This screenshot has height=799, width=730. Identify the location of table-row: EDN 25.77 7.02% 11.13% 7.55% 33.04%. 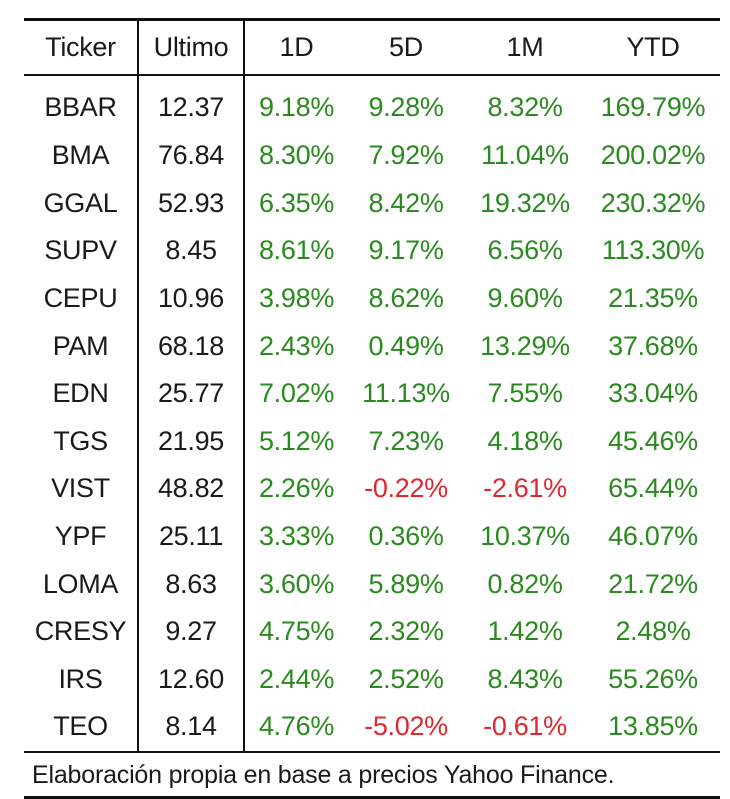
(372, 393).